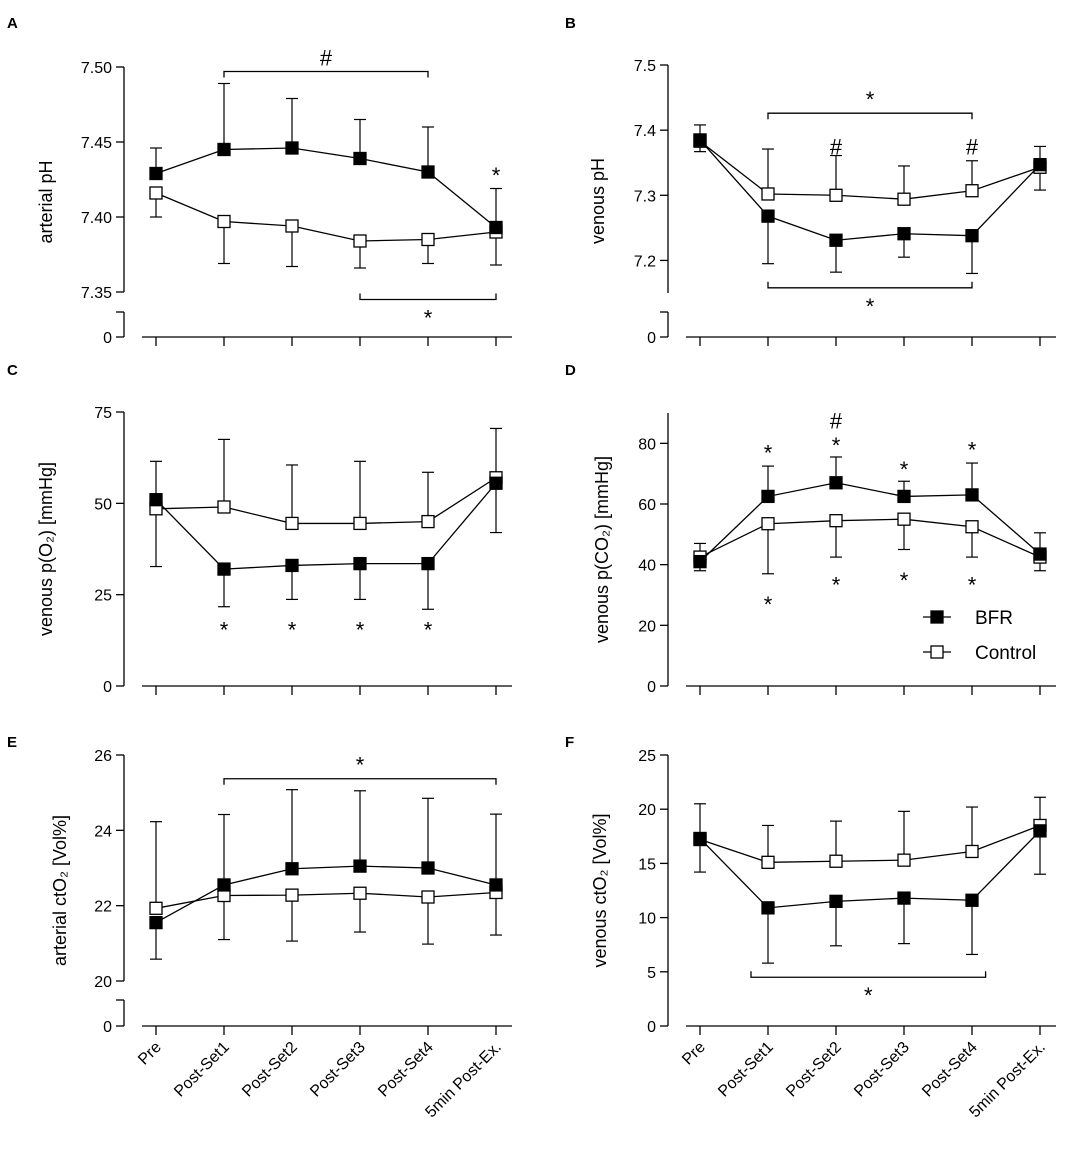  What do you see at coordinates (950, 1070) in the screenshot?
I see `x-category-label: Post-Set4` at bounding box center [950, 1070].